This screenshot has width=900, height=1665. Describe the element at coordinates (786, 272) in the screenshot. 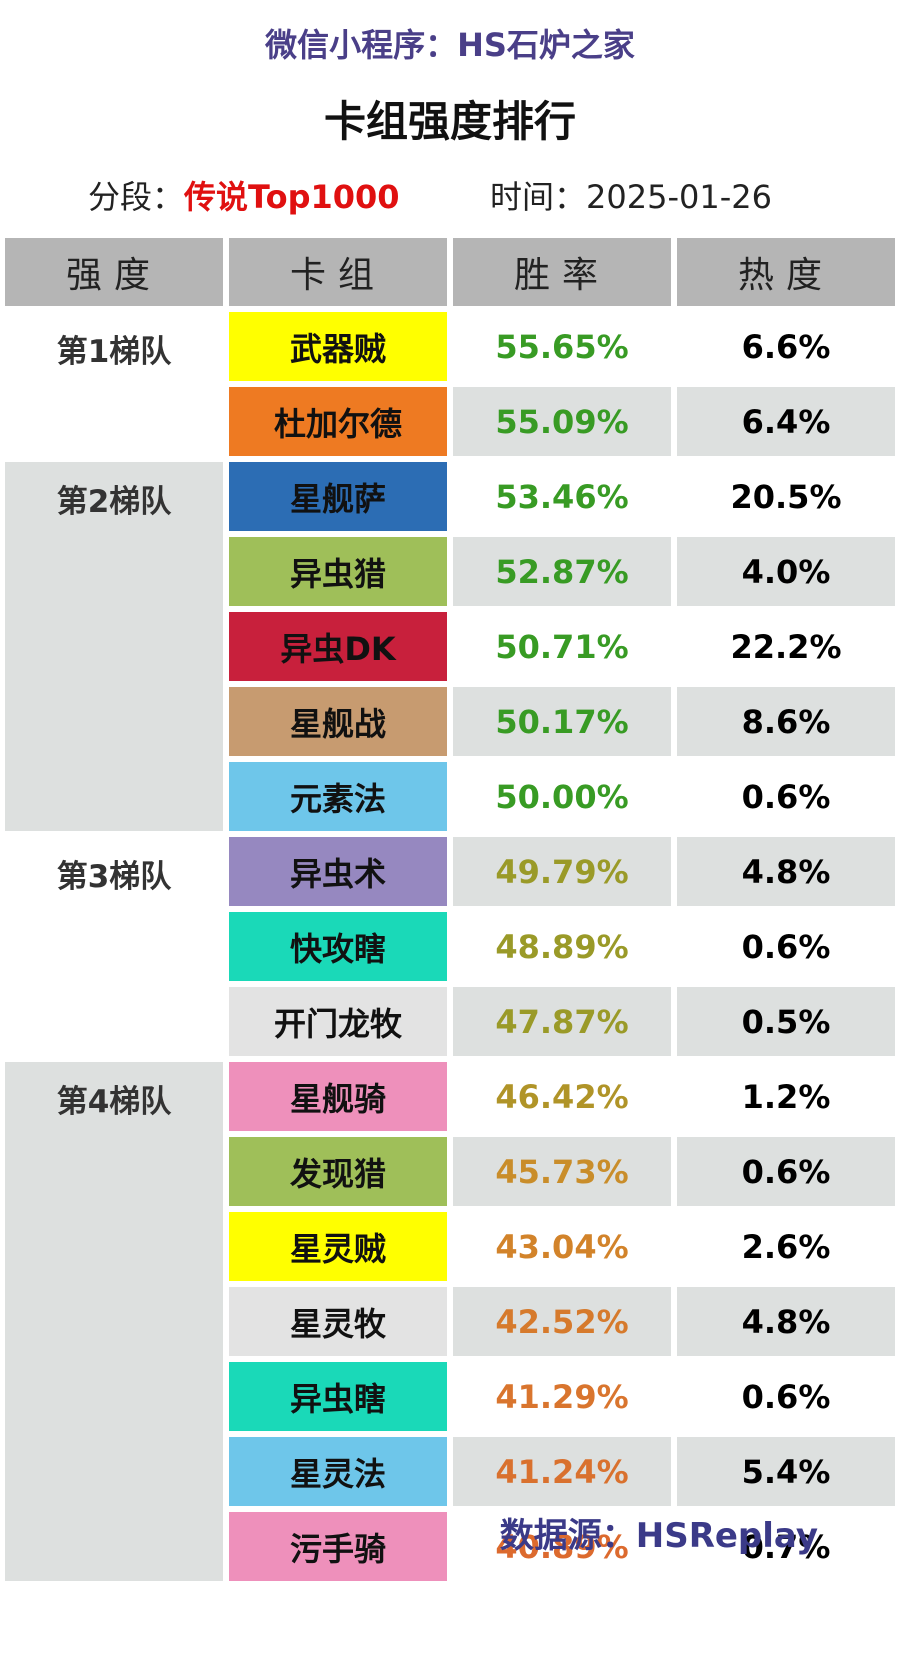

I see `column-header-popularity: 热度` at that location.